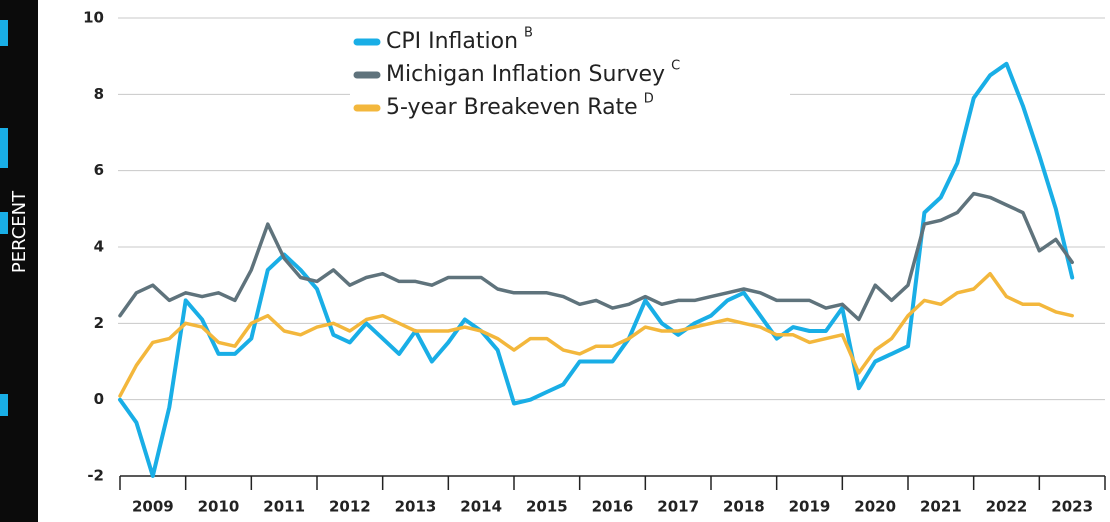  What do you see at coordinates (350, 507) in the screenshot?
I see `x-tick-label: 2012` at bounding box center [350, 507].